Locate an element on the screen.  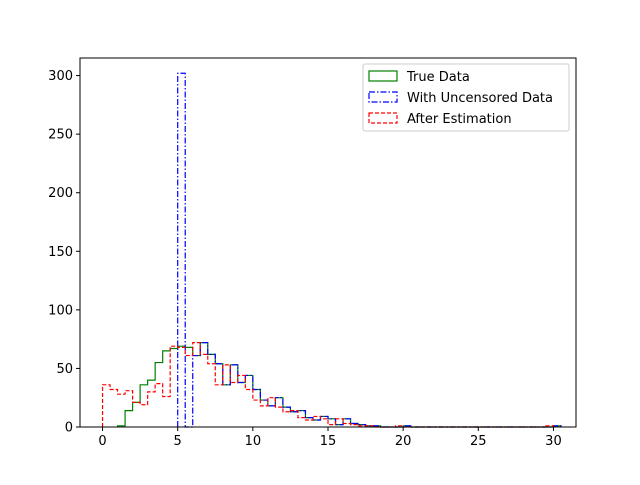
y-tick-label: 300 is located at coordinates (60, 76).